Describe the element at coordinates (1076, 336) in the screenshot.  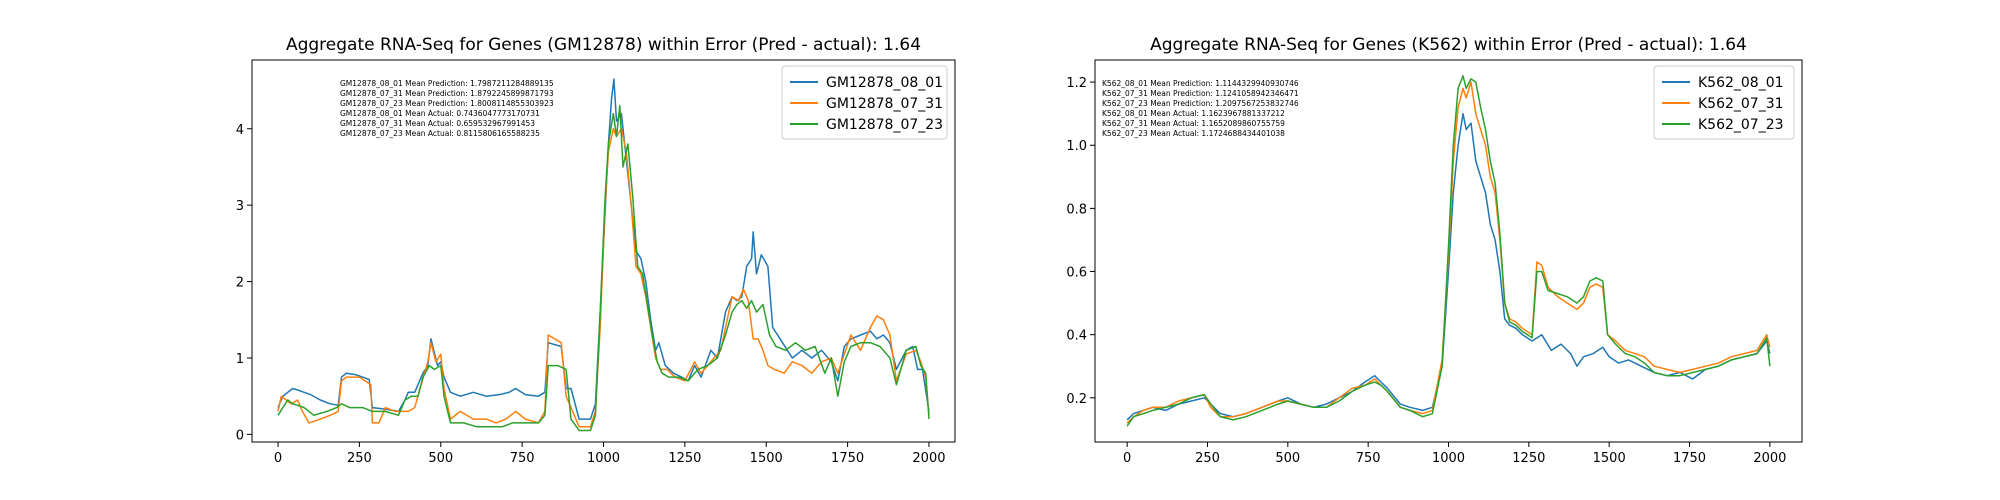
I see `y-tick-label: 0.4` at that location.